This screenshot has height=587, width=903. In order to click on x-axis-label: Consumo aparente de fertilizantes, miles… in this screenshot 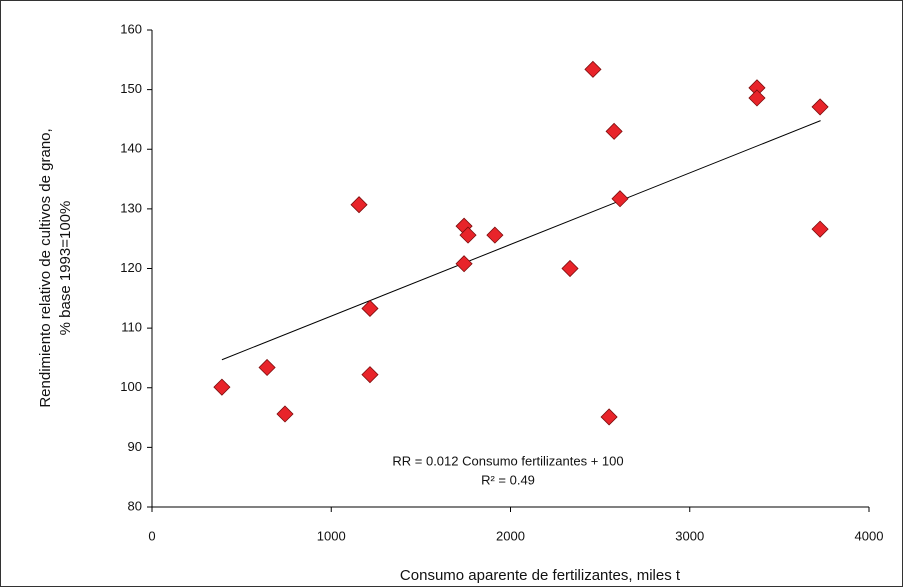, I will do `click(540, 575)`.